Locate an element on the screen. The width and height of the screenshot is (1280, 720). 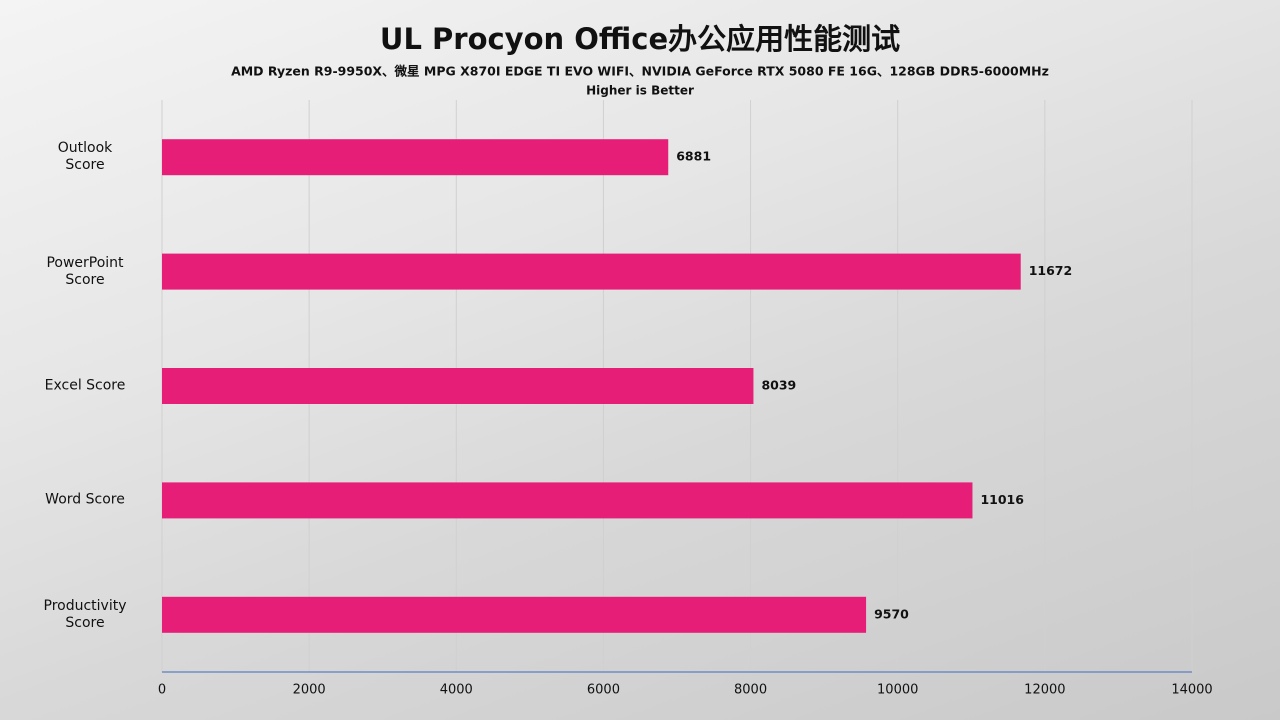
value-label: 11016 is located at coordinates (1002, 499).